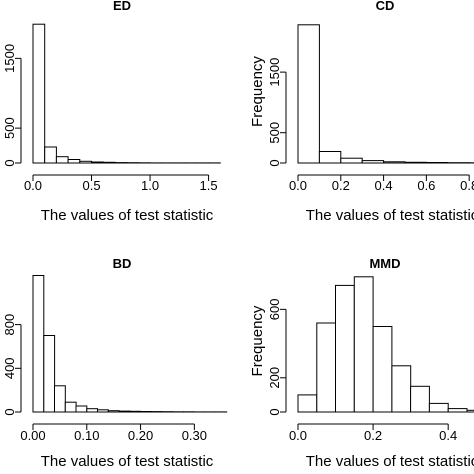  What do you see at coordinates (274, 309) in the screenshot?
I see `y-tick-label: 600` at bounding box center [274, 309].